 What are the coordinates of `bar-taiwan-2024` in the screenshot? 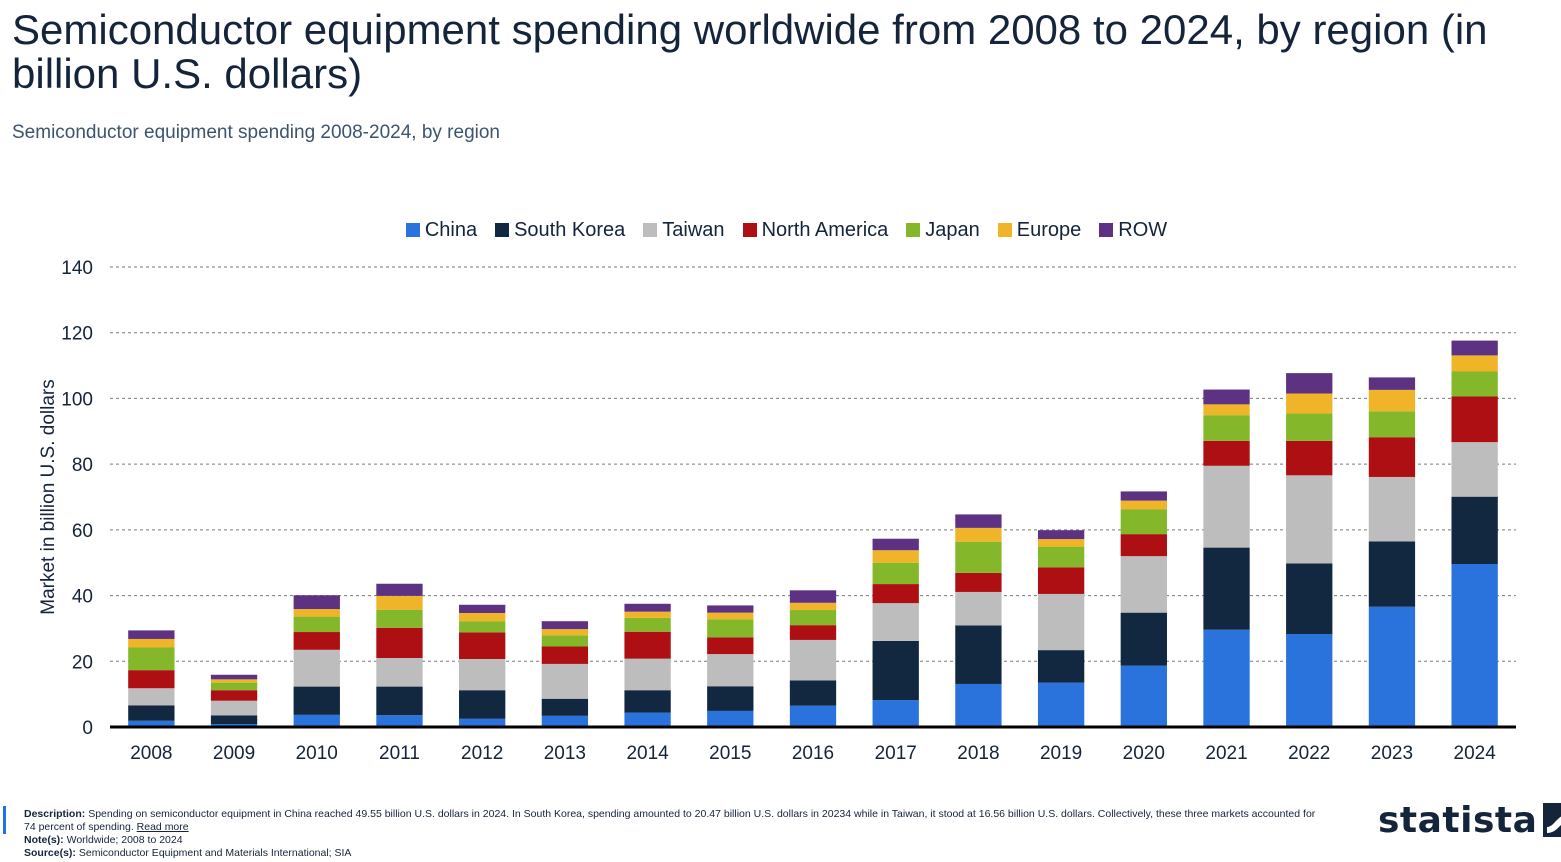 It's located at (1474, 469).